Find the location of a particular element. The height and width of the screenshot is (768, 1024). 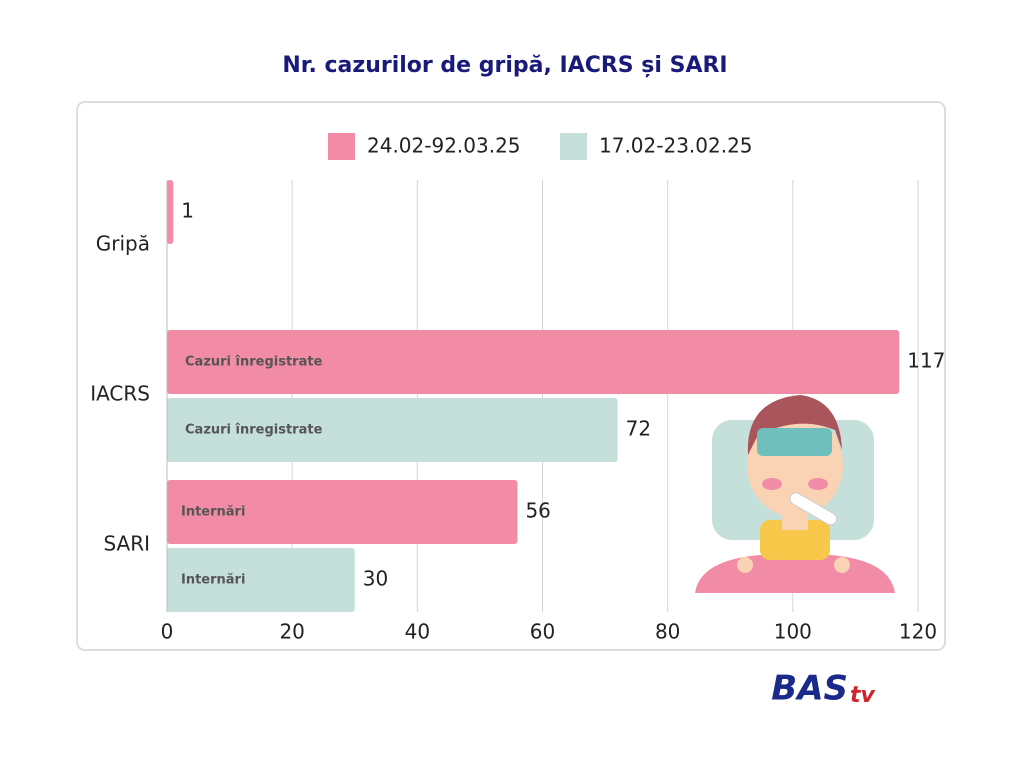

x-tick-label: 20 is located at coordinates (291, 632).